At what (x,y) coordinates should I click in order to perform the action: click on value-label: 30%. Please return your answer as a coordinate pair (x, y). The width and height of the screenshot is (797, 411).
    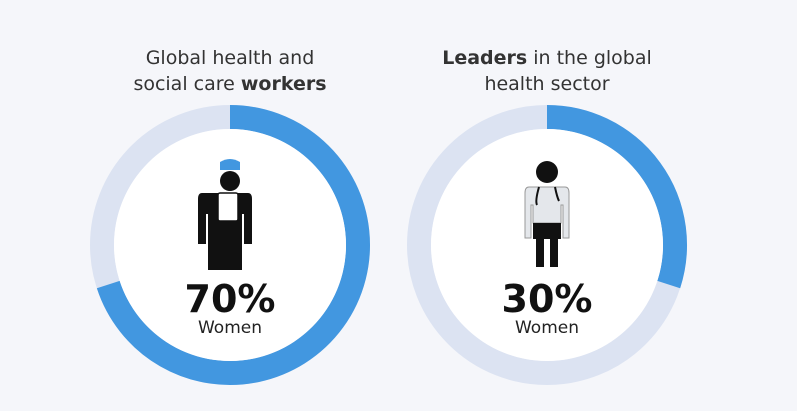
    Looking at the image, I should click on (547, 299).